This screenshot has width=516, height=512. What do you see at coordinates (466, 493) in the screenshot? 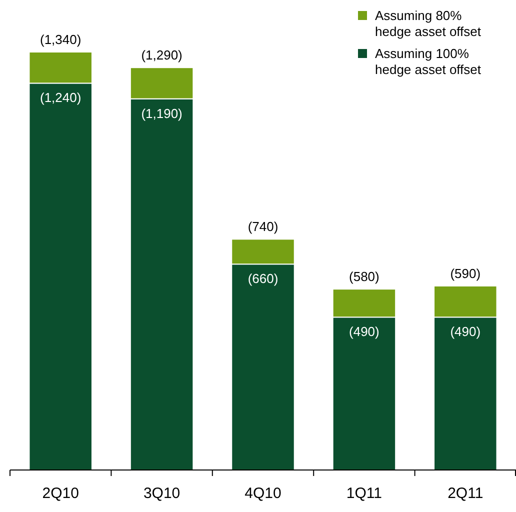
I see `x-tick-label: 2Q11` at bounding box center [466, 493].